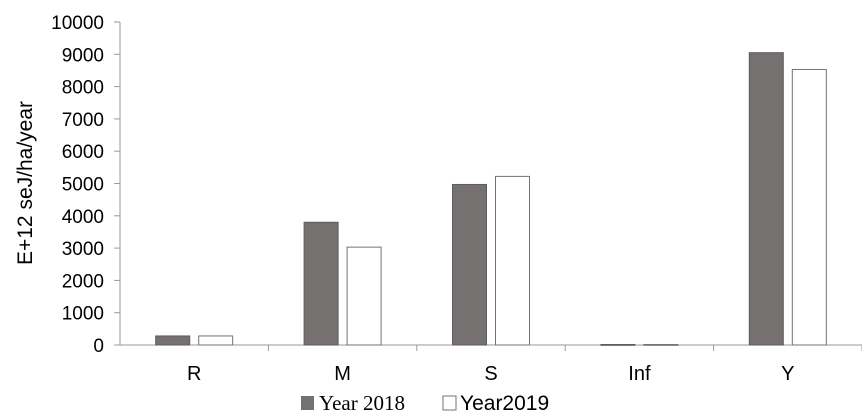 This screenshot has height=417, width=862. What do you see at coordinates (83, 152) in the screenshot?
I see `y-tick-label: 6000` at bounding box center [83, 152].